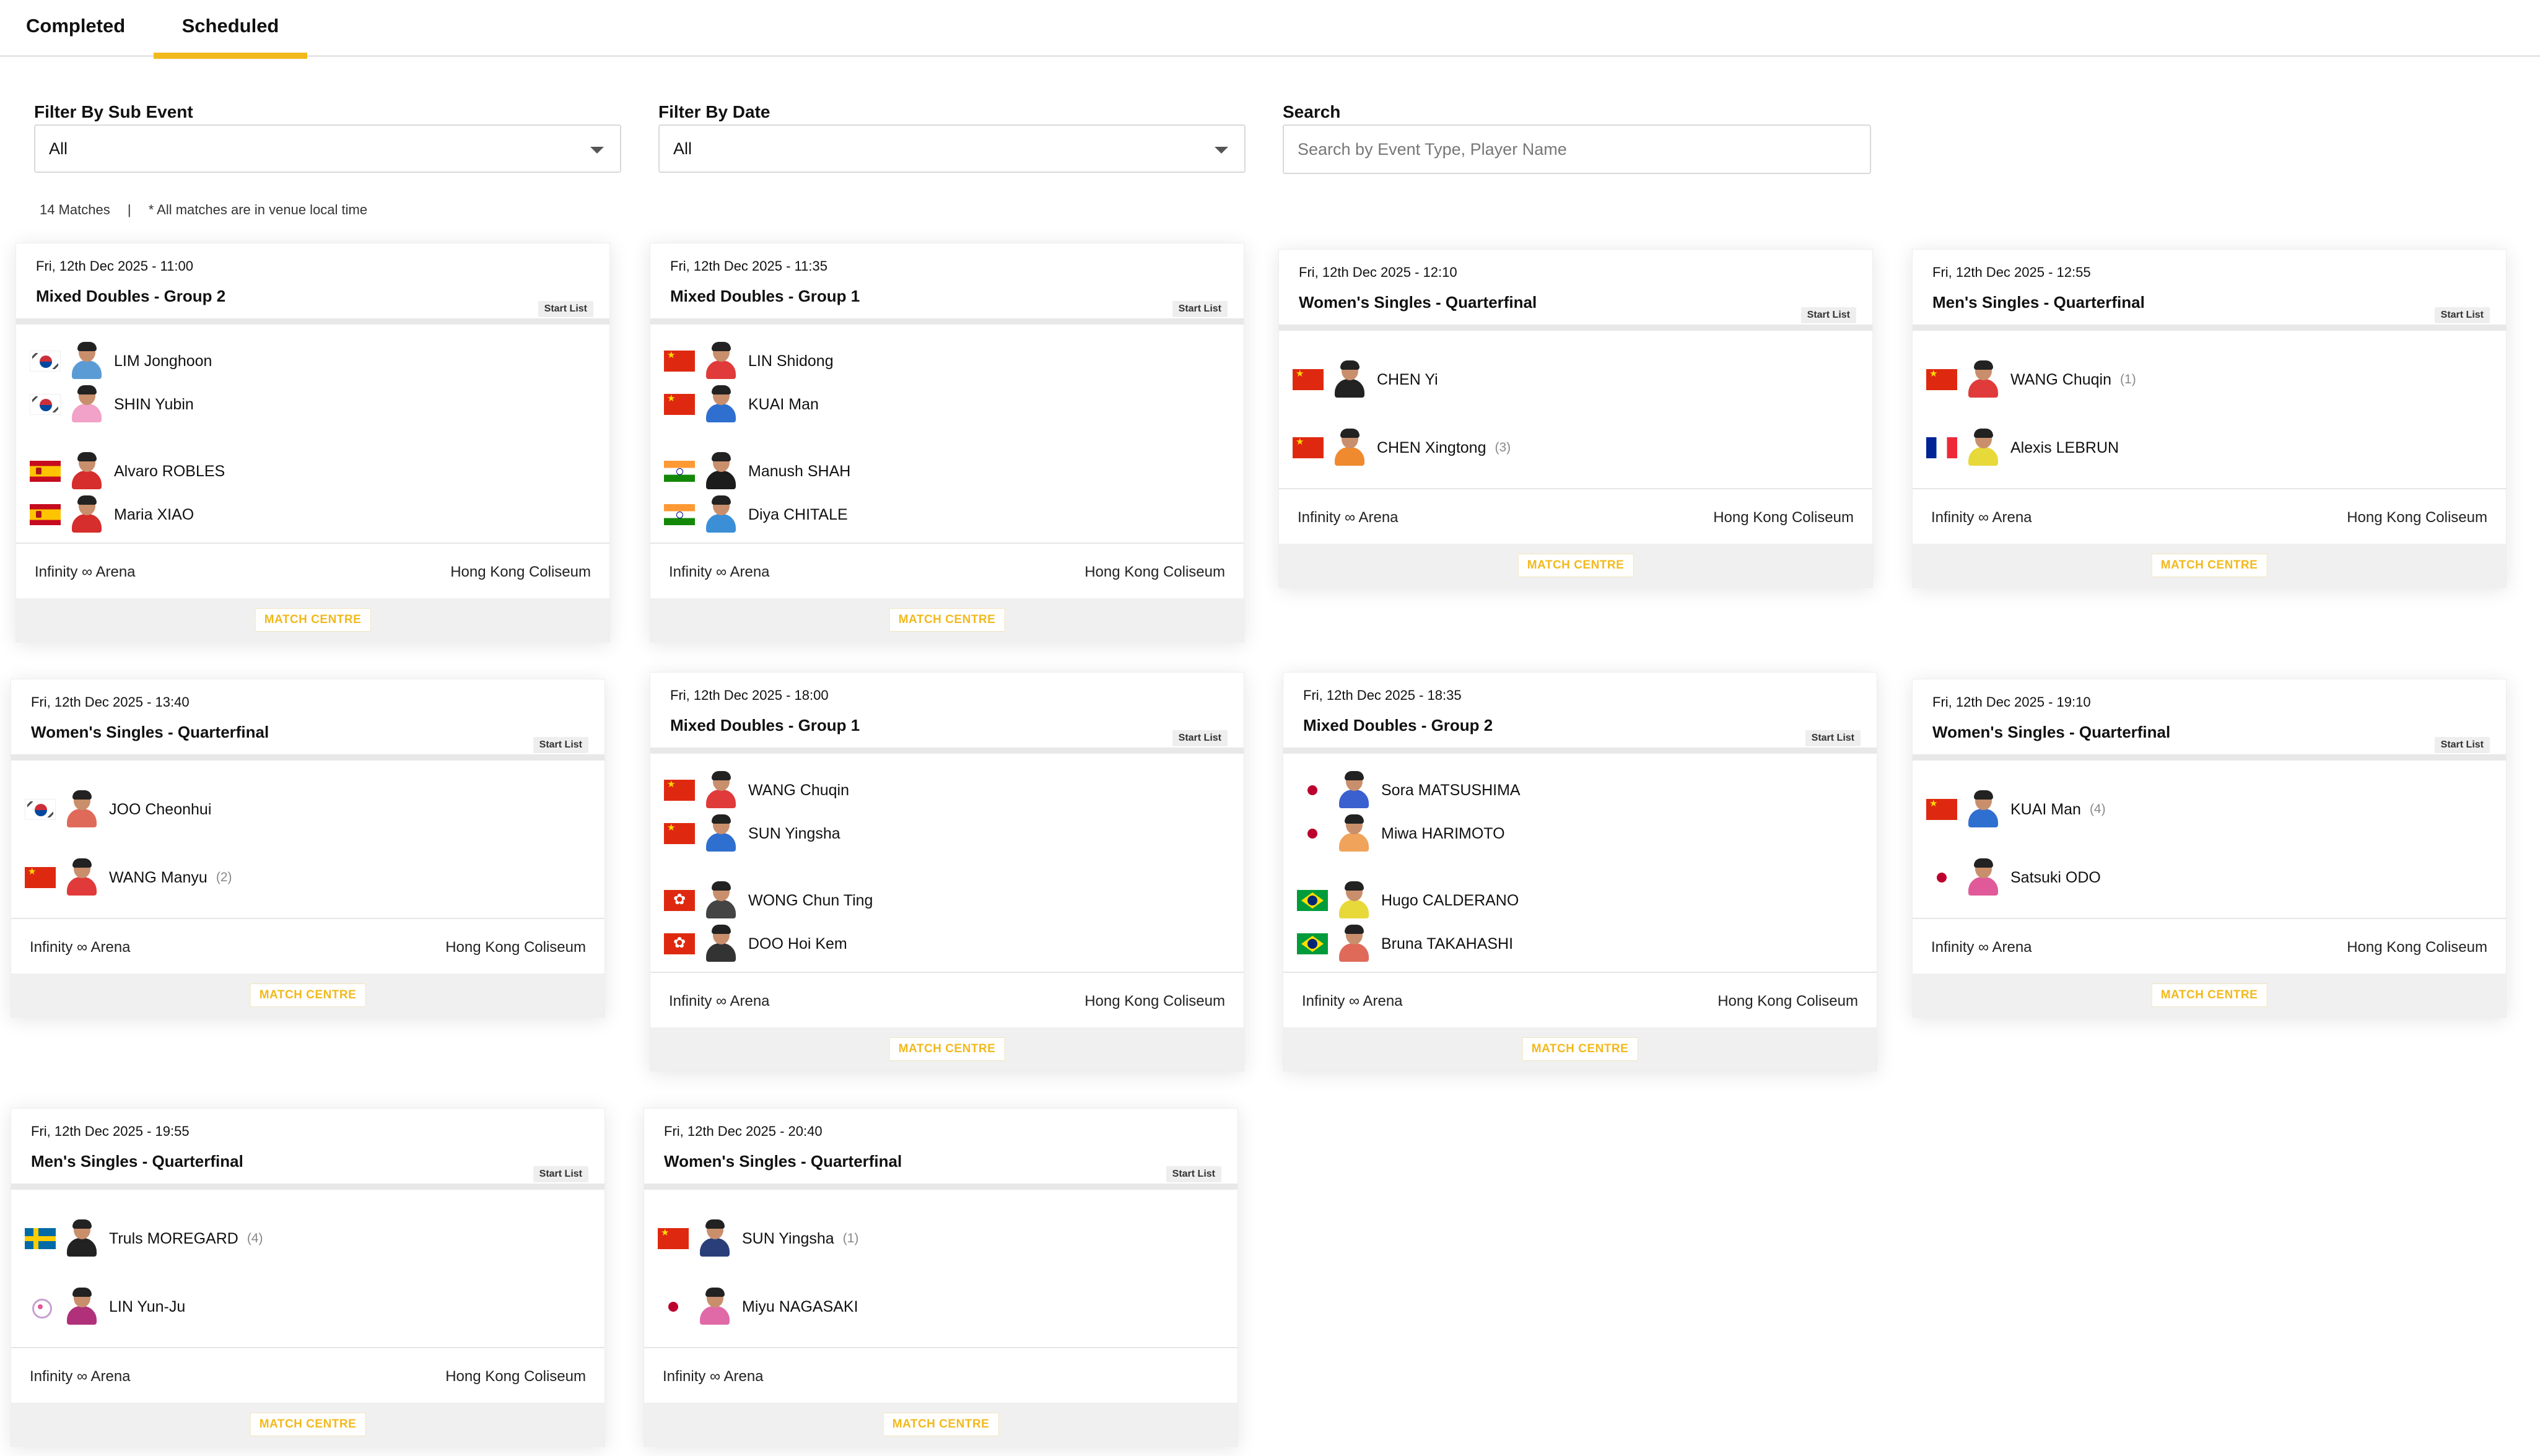  Describe the element at coordinates (307, 1307) in the screenshot. I see `player-row: LIN Yun-Ju` at that location.